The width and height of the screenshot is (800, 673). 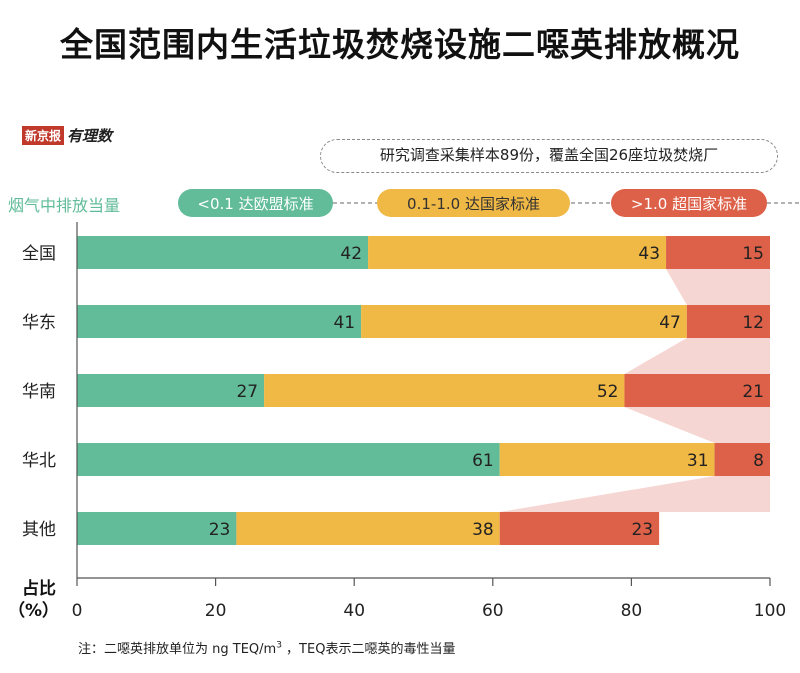 I want to click on footnote-superscript: 3, so click(x=279, y=645).